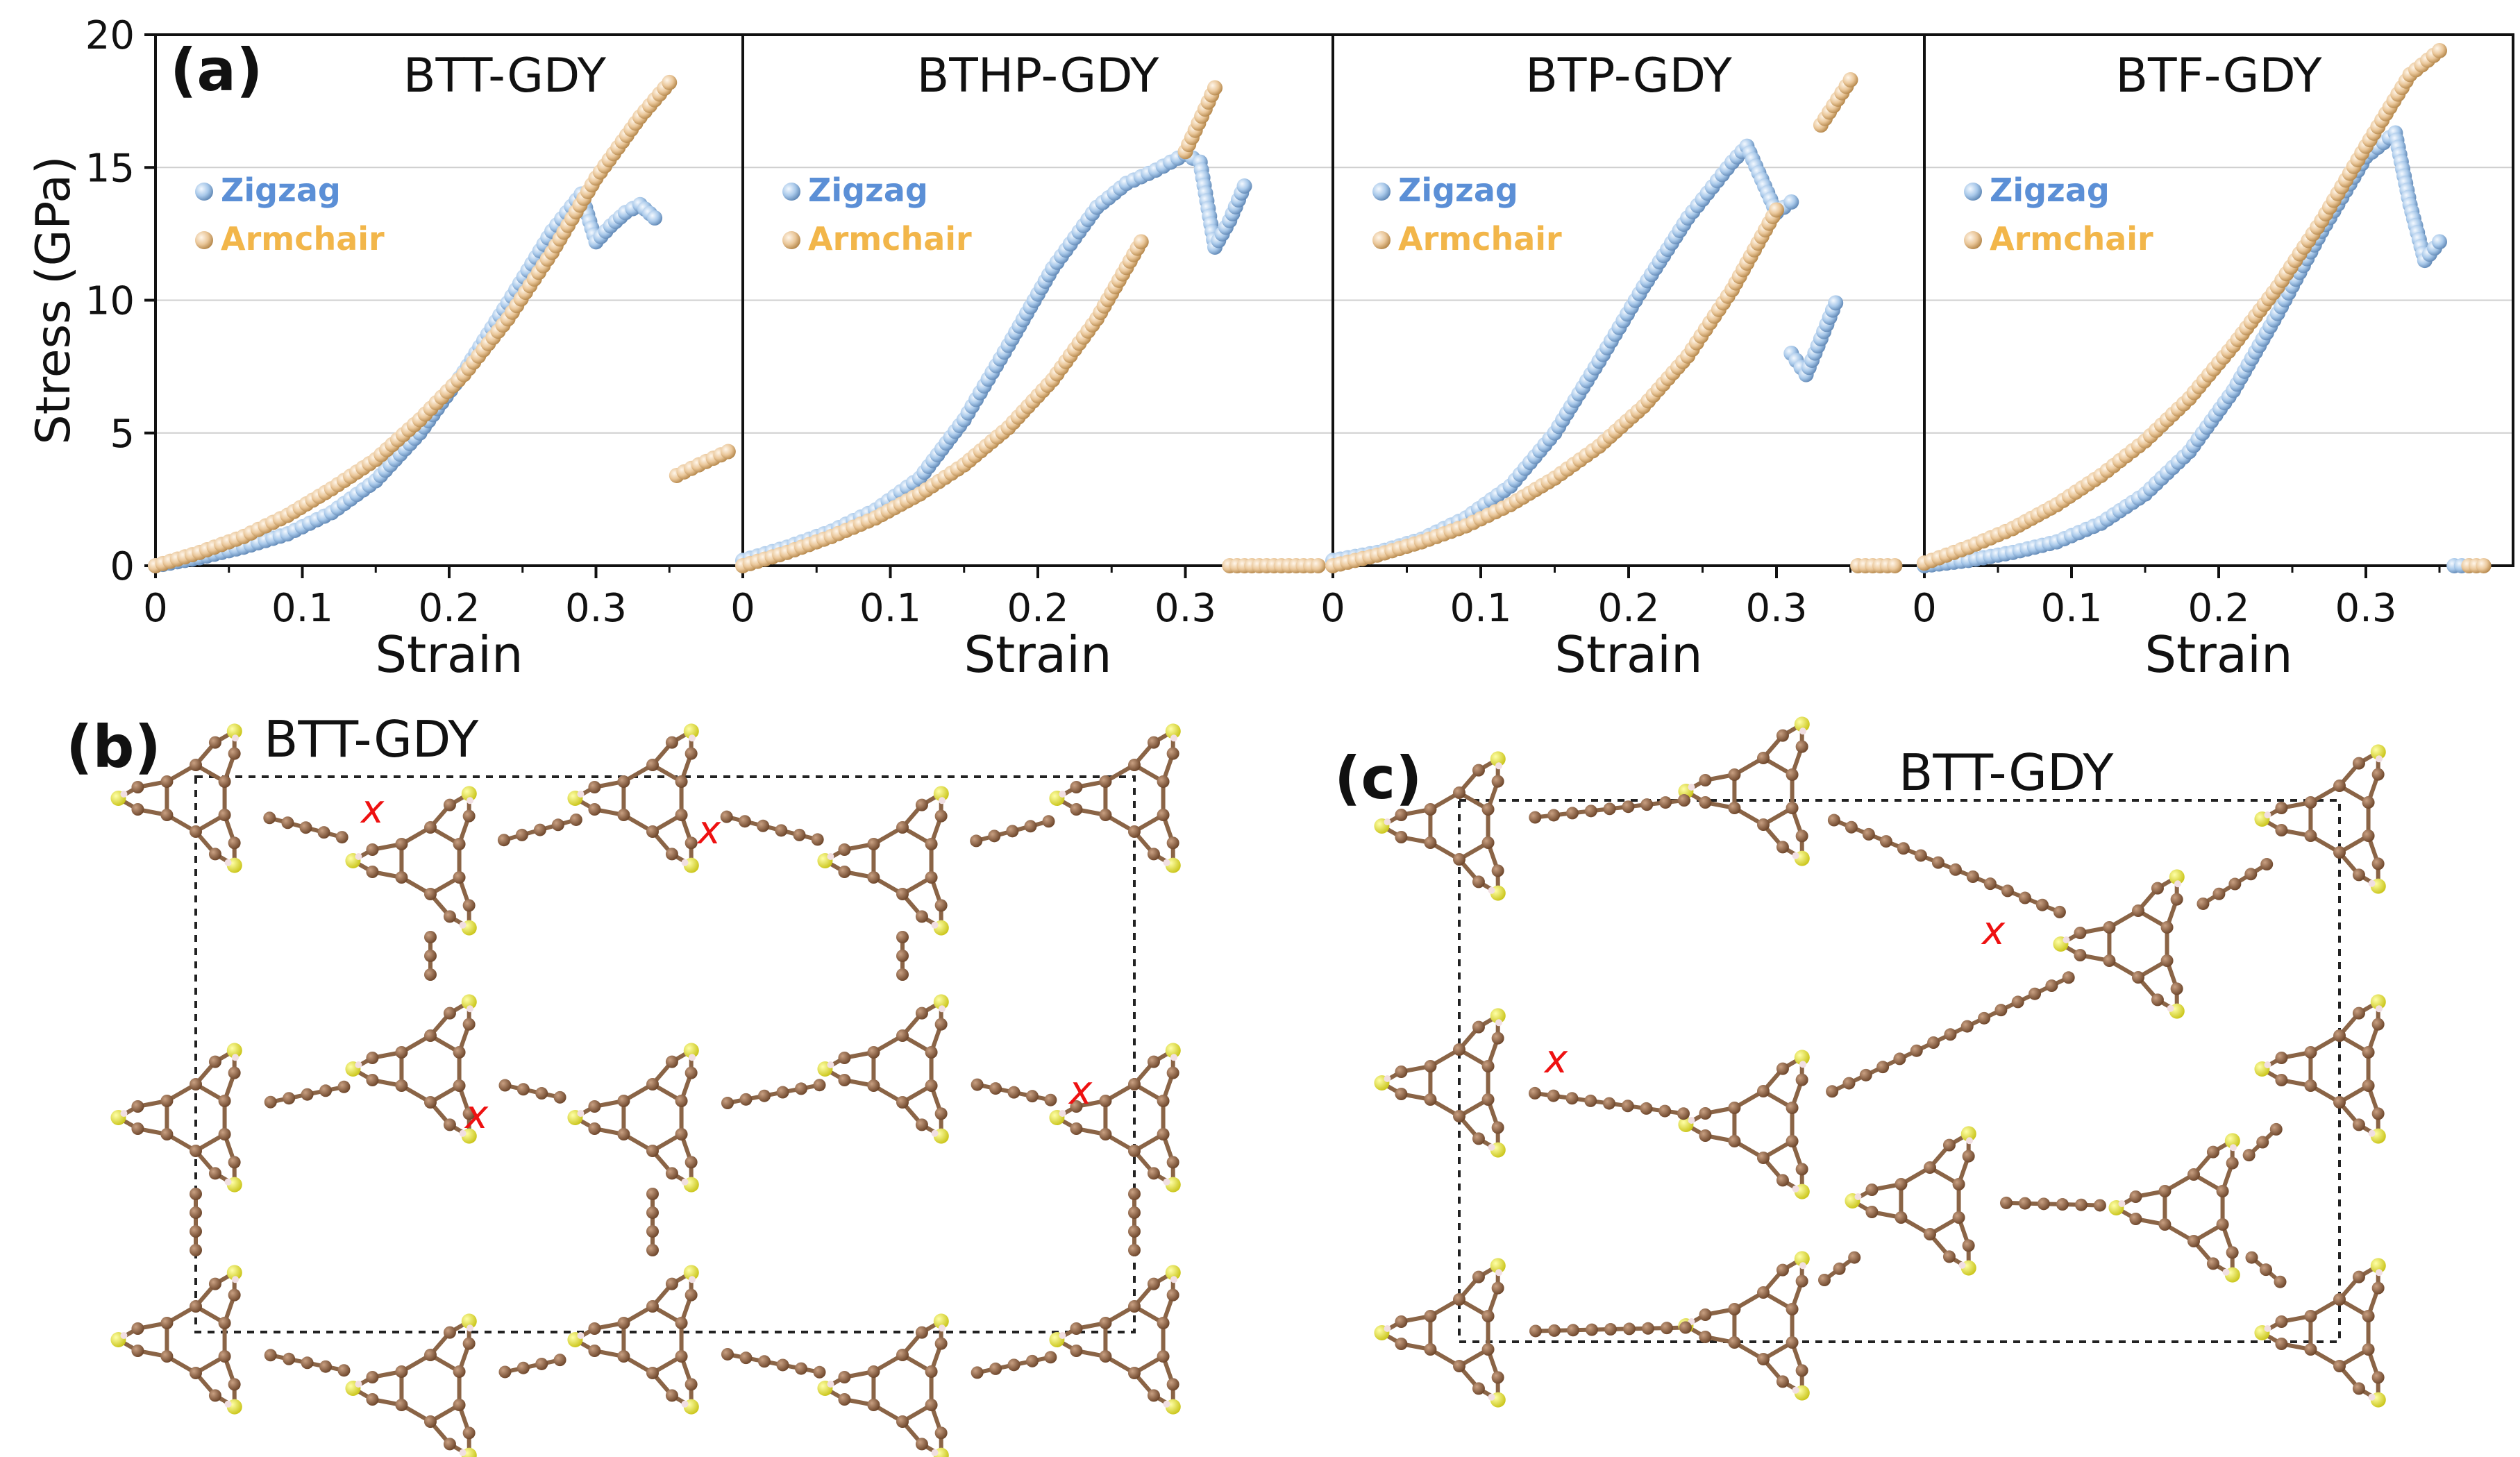 Image resolution: width=2520 pixels, height=1457 pixels. Describe the element at coordinates (1030, 326) in the screenshot. I see `series-armchair` at that location.